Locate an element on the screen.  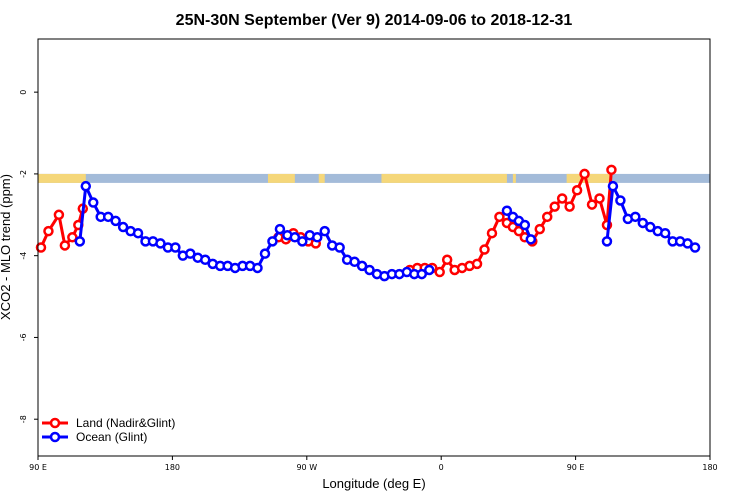
y-tick-label: -4 is located at coordinates (23, 256).